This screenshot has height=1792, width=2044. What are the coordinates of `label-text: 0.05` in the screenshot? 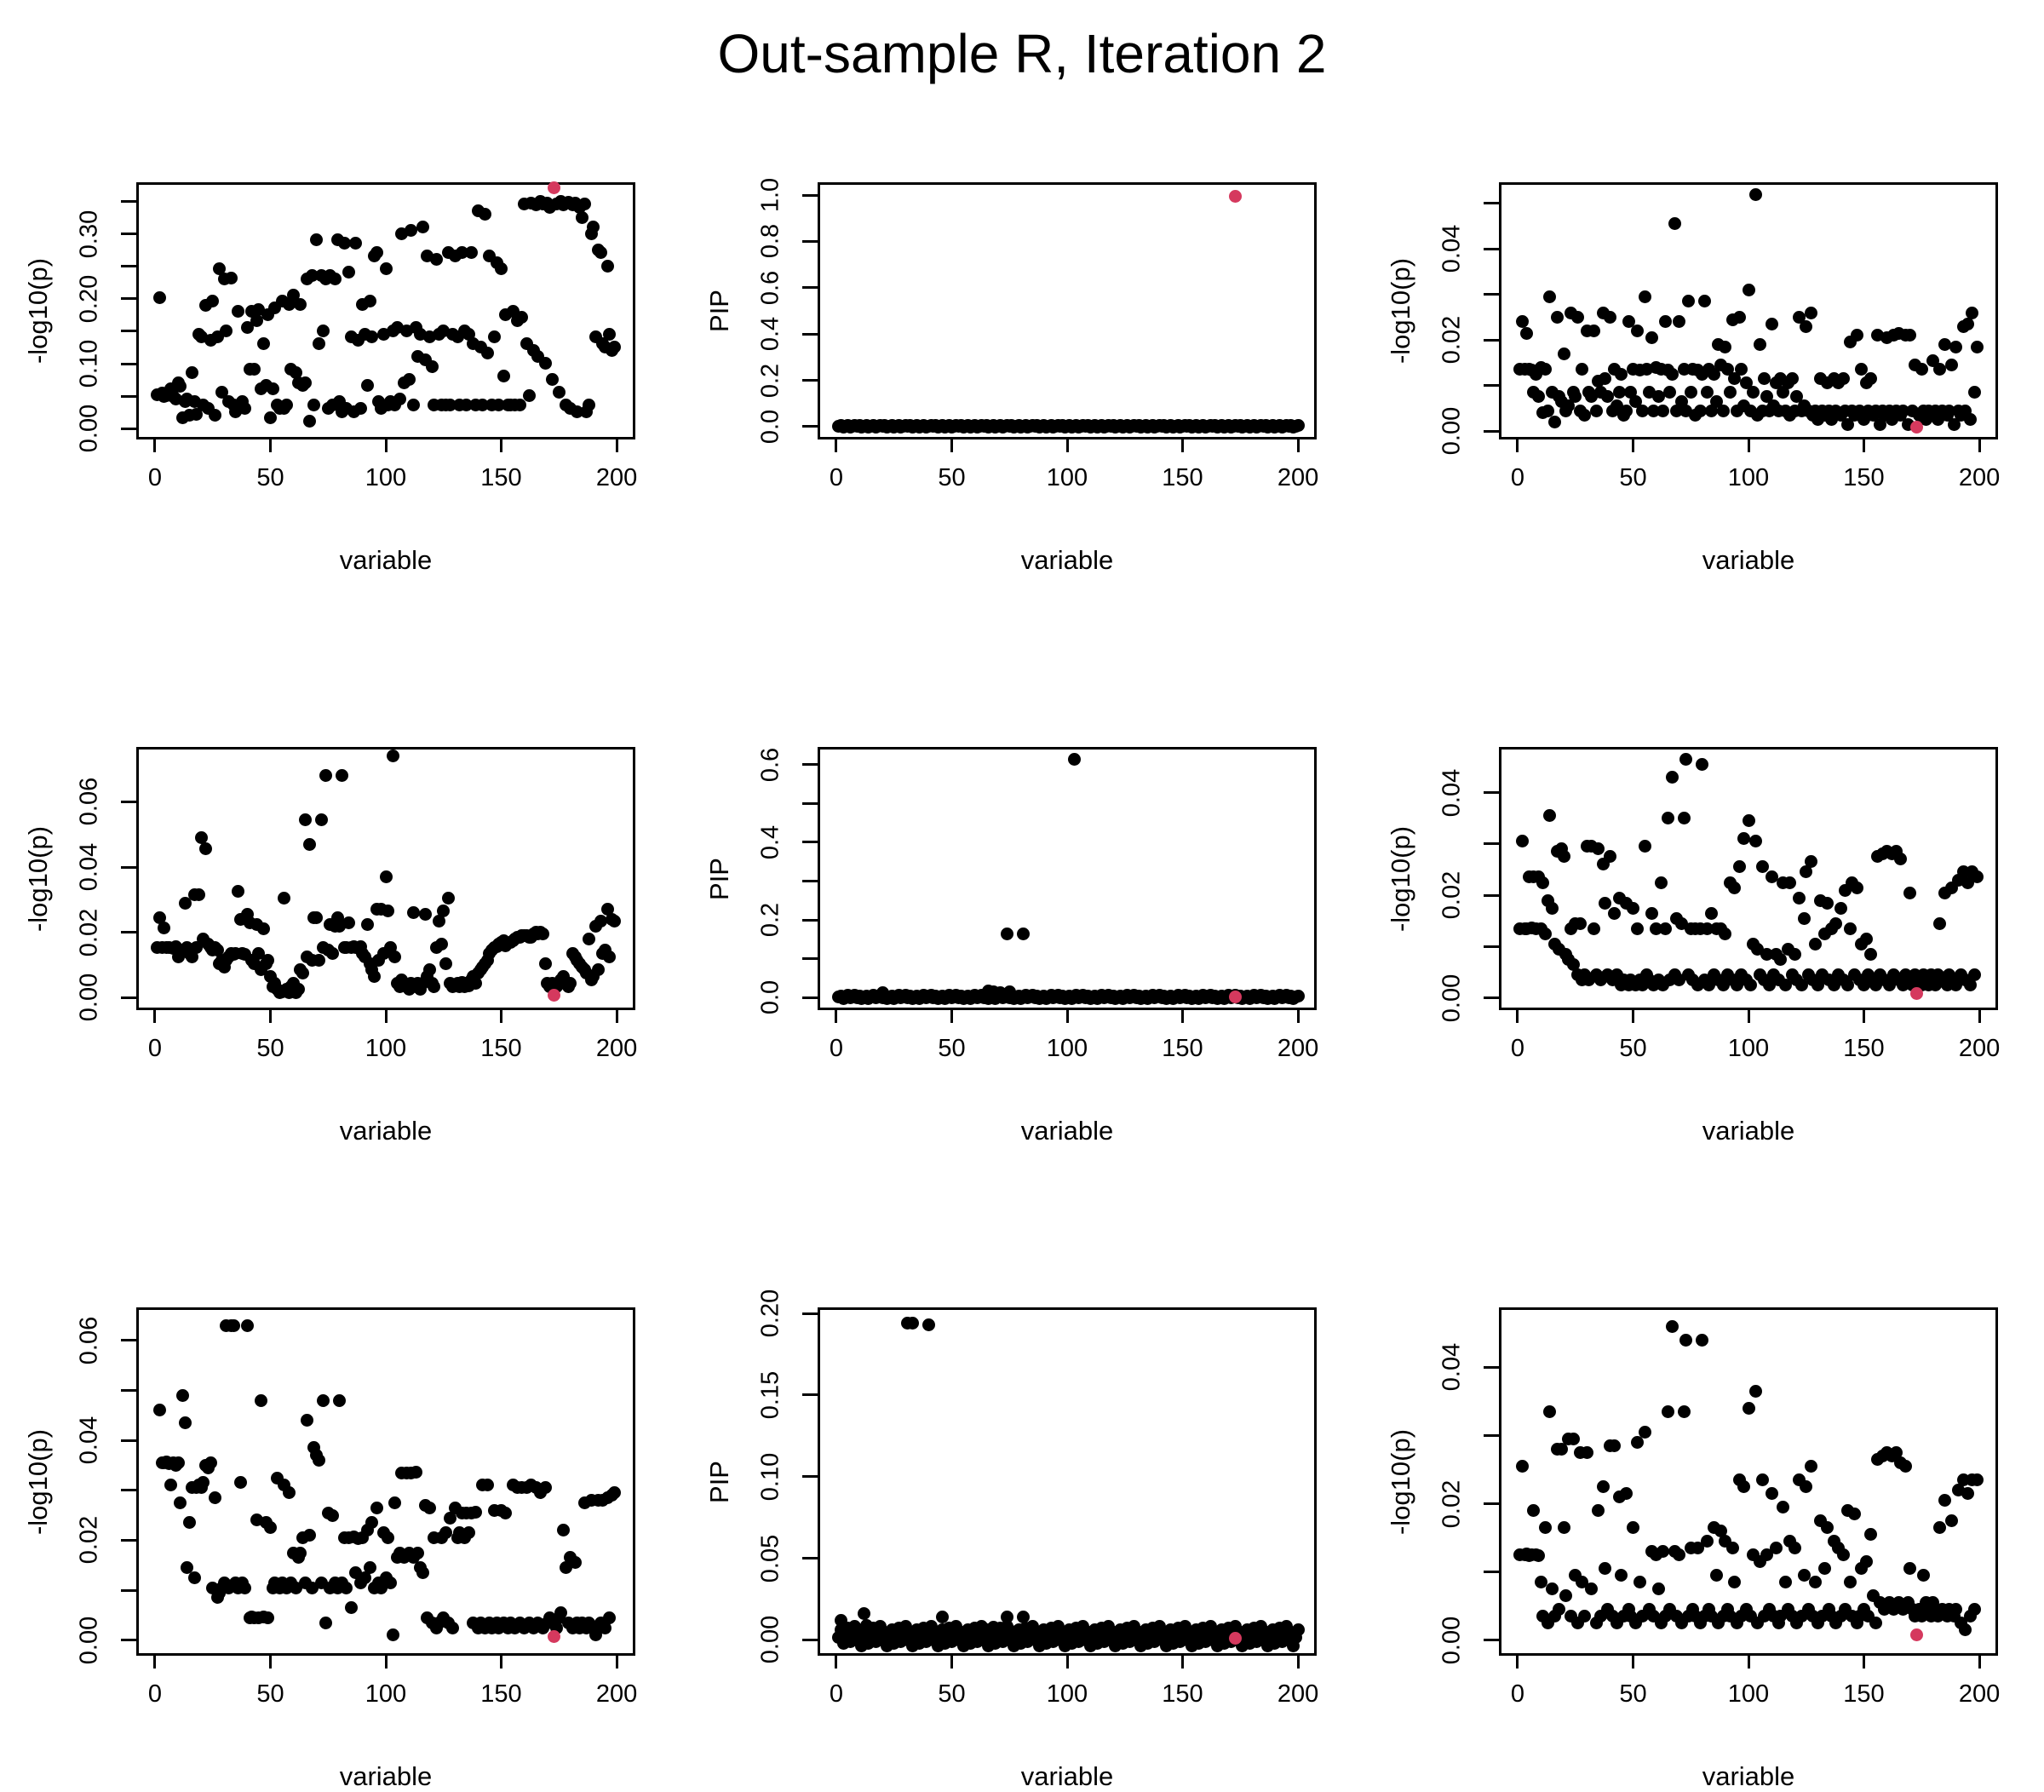 It's located at (770, 1558).